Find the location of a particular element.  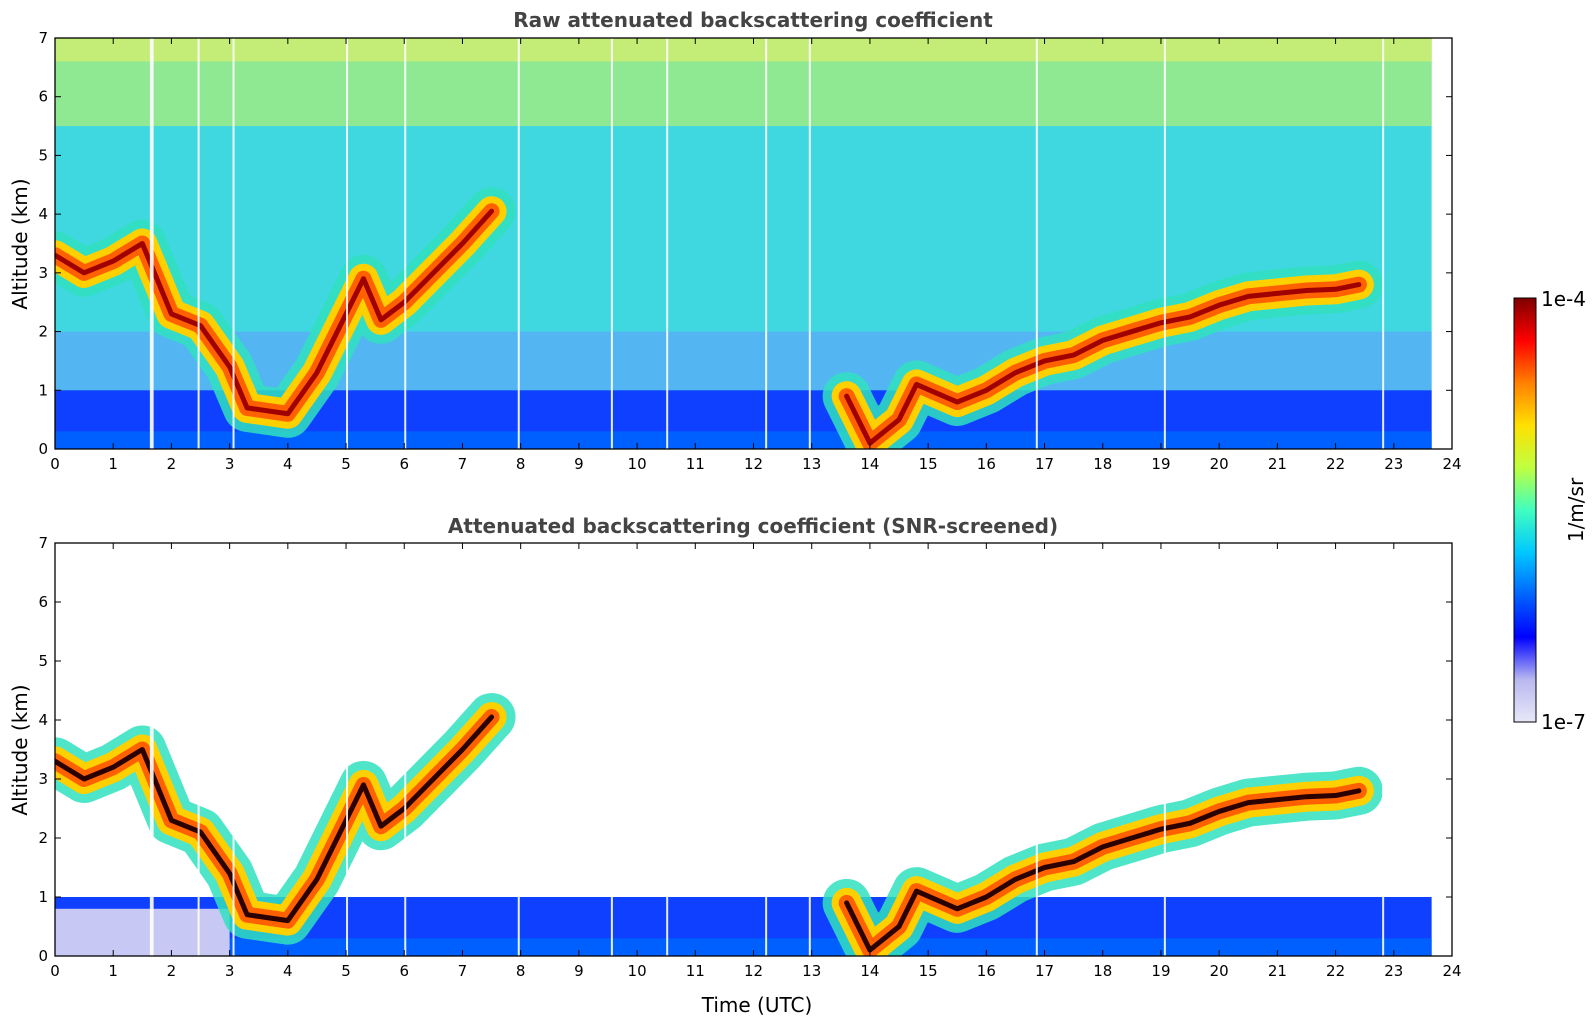

x-tick-label: 22 is located at coordinates (1335, 464).